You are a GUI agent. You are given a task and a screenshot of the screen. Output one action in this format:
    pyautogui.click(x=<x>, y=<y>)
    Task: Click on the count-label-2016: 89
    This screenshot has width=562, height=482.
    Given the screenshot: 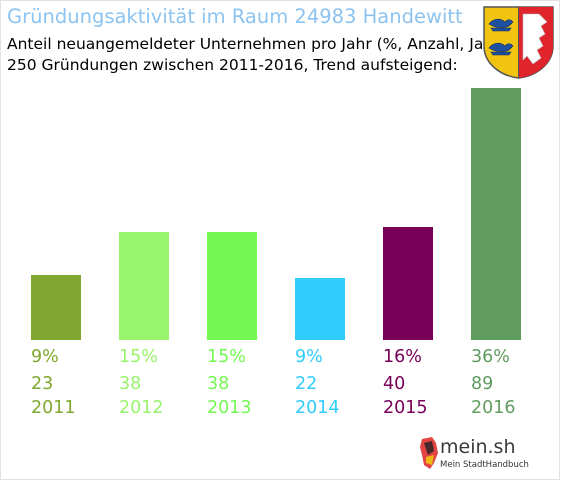 What is the action you would take?
    pyautogui.click(x=482, y=384)
    